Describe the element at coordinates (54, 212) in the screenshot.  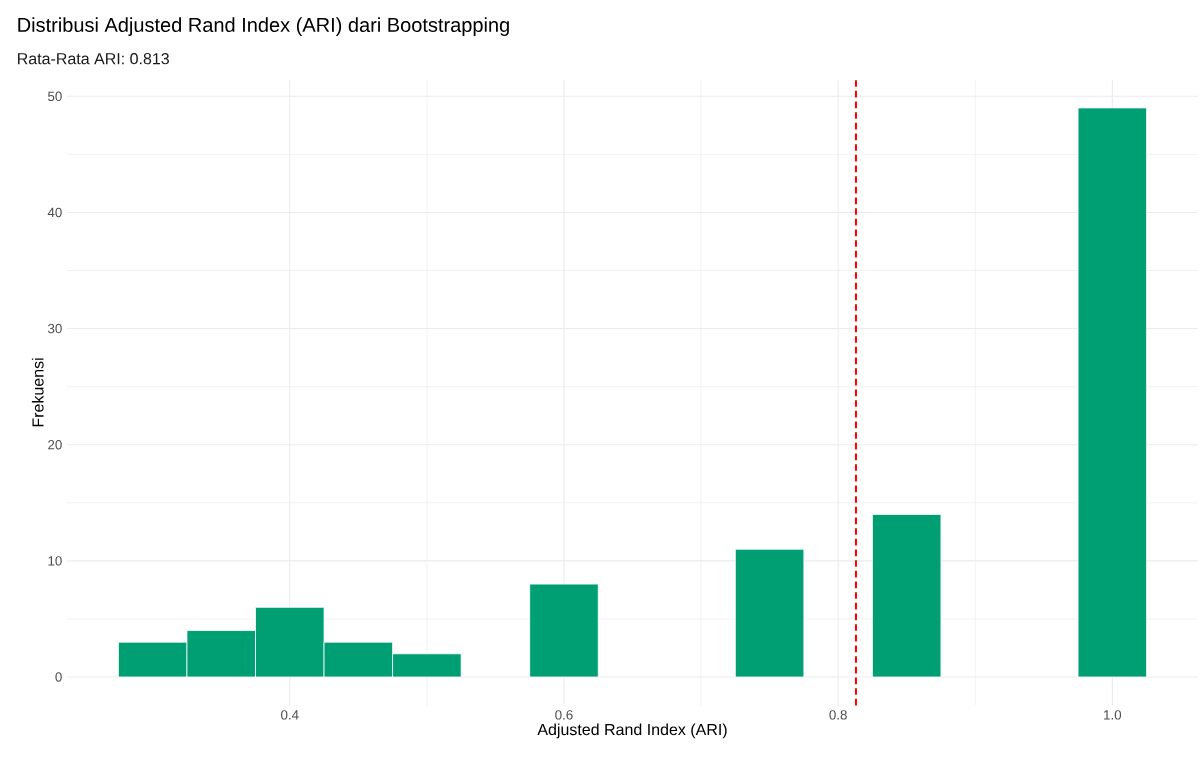
I see `y-tick-label: 40` at that location.